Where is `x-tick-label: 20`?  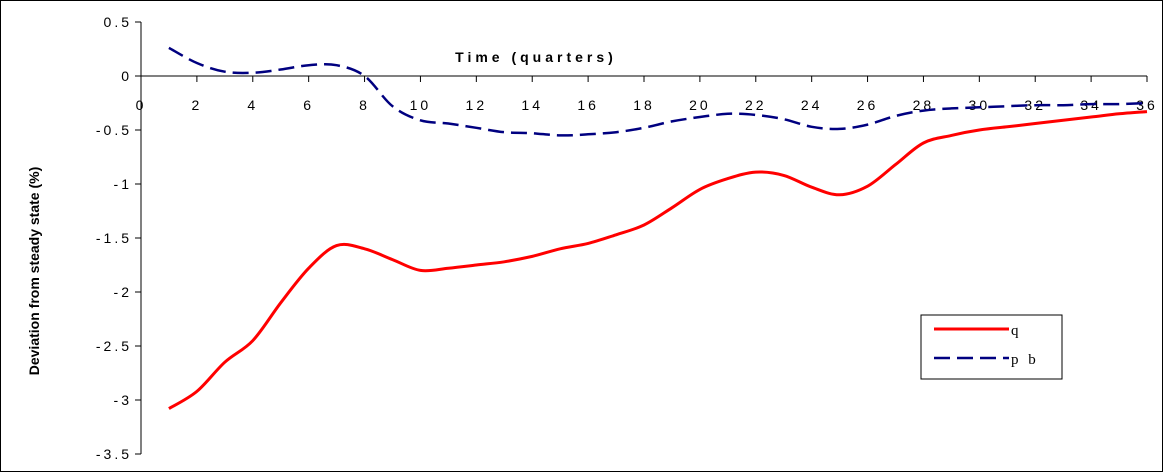
x-tick-label: 20 is located at coordinates (700, 105).